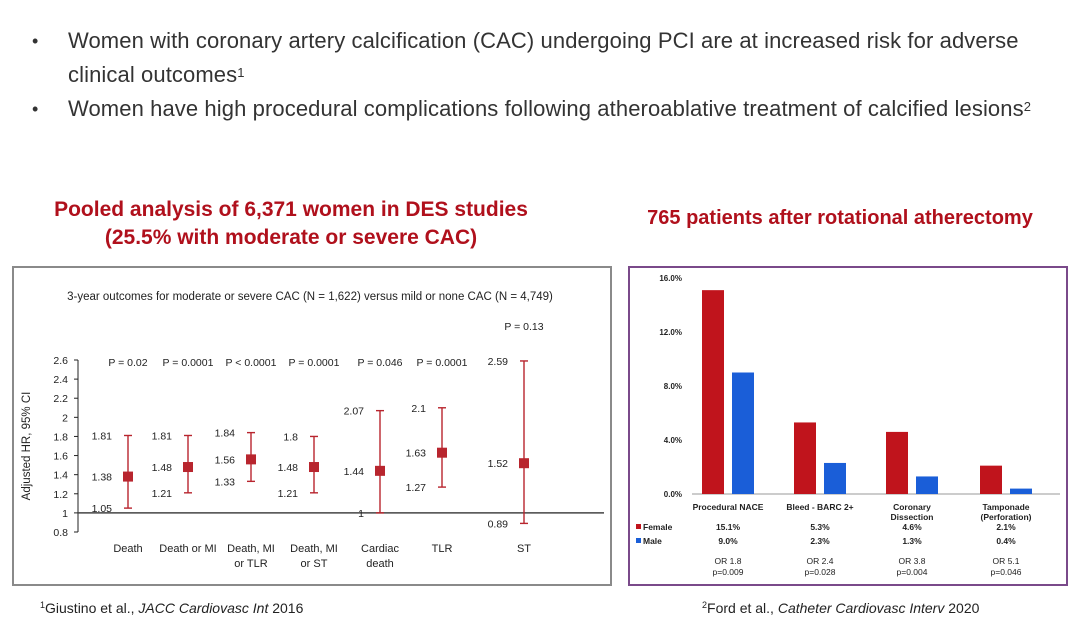 This screenshot has width=1080, height=626. What do you see at coordinates (728, 561) in the screenshot?
I see `odds-ratio-label: OR 1.8` at bounding box center [728, 561].